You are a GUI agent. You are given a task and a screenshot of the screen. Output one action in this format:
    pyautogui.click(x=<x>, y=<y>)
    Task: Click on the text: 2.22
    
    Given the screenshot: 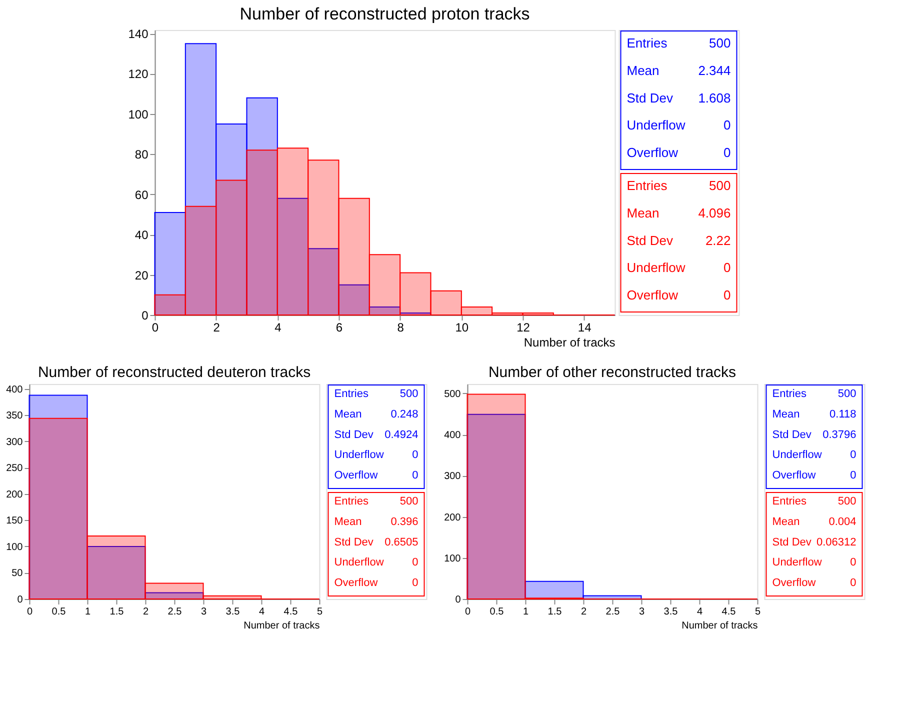 What is the action you would take?
    pyautogui.click(x=718, y=240)
    